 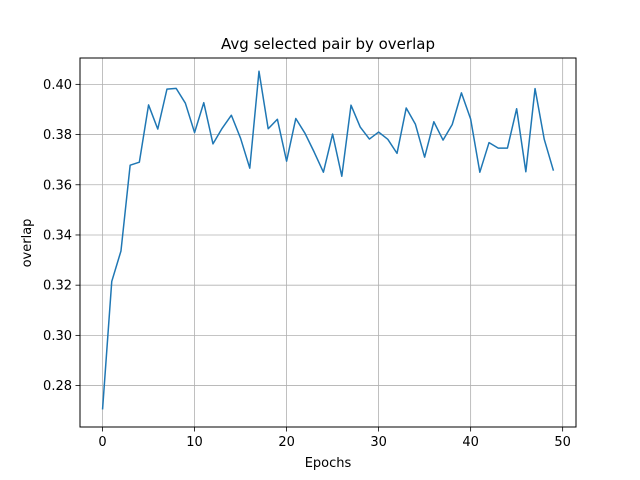 What do you see at coordinates (57, 85) in the screenshot?
I see `y-tick-label: 0.40` at bounding box center [57, 85].